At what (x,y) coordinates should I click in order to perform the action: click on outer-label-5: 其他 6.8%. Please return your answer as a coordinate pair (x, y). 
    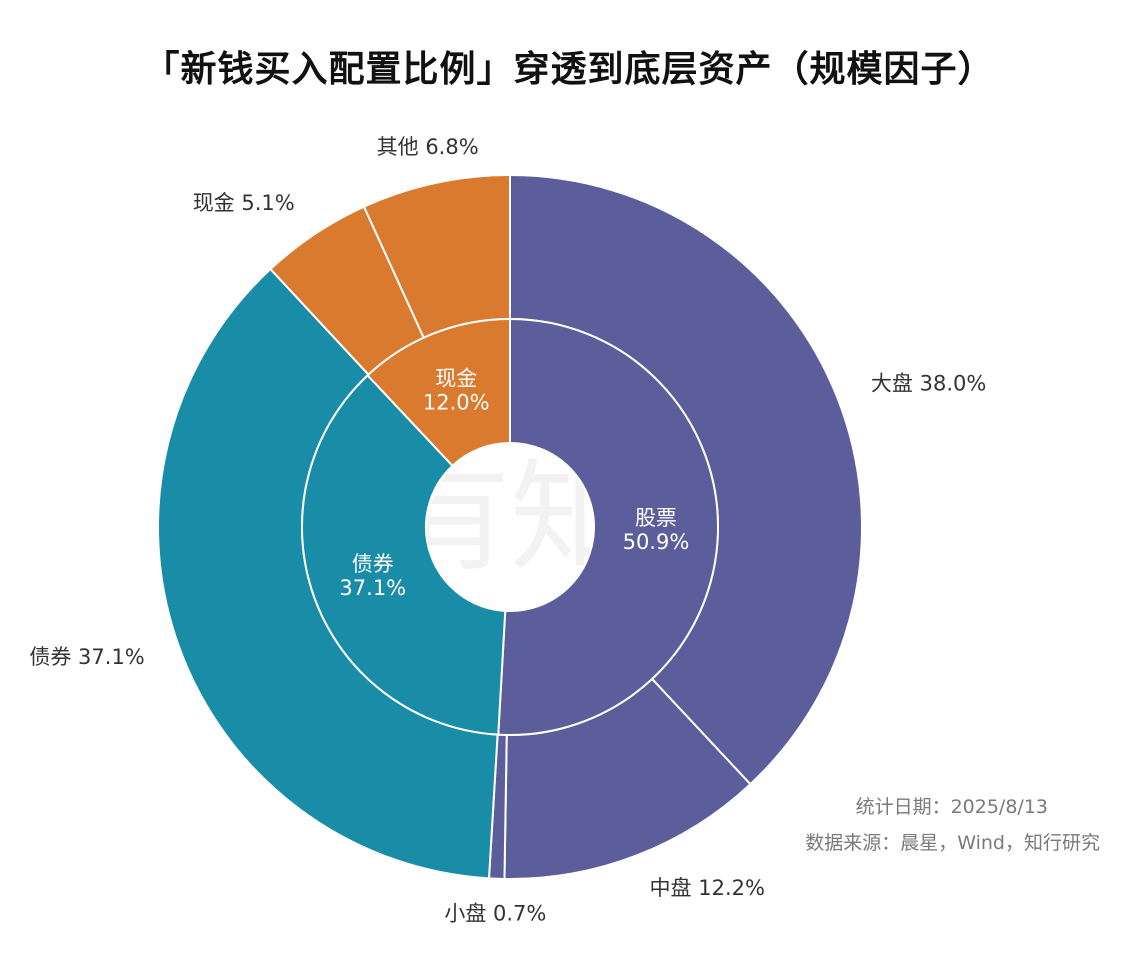
    Looking at the image, I should click on (428, 147).